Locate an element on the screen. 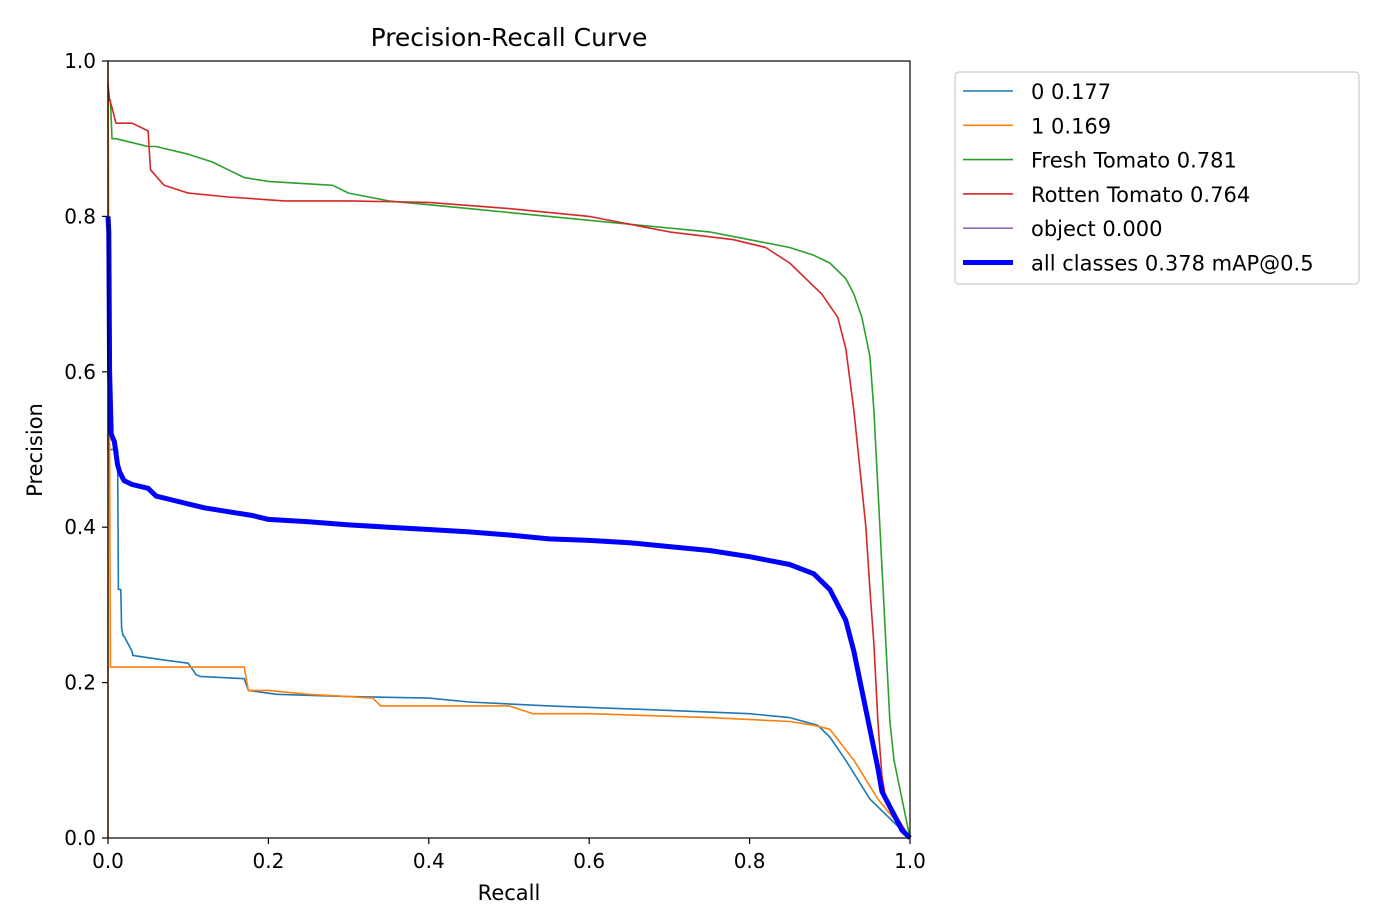  y-tick-label: 0.8 is located at coordinates (80, 216).